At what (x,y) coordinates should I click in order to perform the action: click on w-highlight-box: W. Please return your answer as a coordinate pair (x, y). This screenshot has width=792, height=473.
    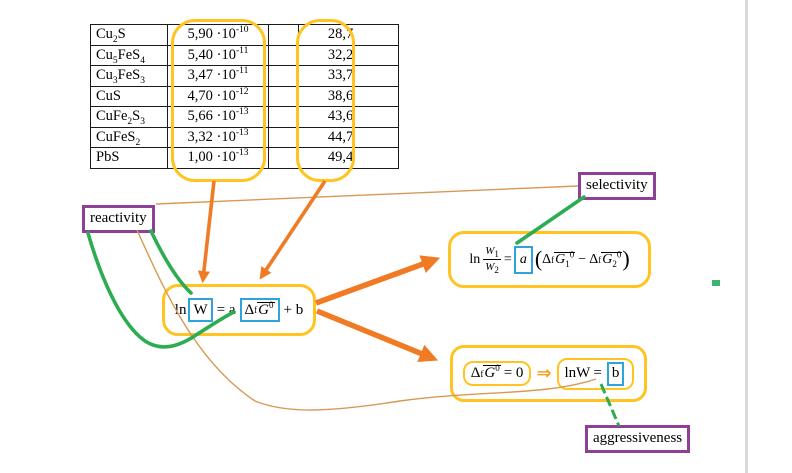
    Looking at the image, I should click on (200, 310).